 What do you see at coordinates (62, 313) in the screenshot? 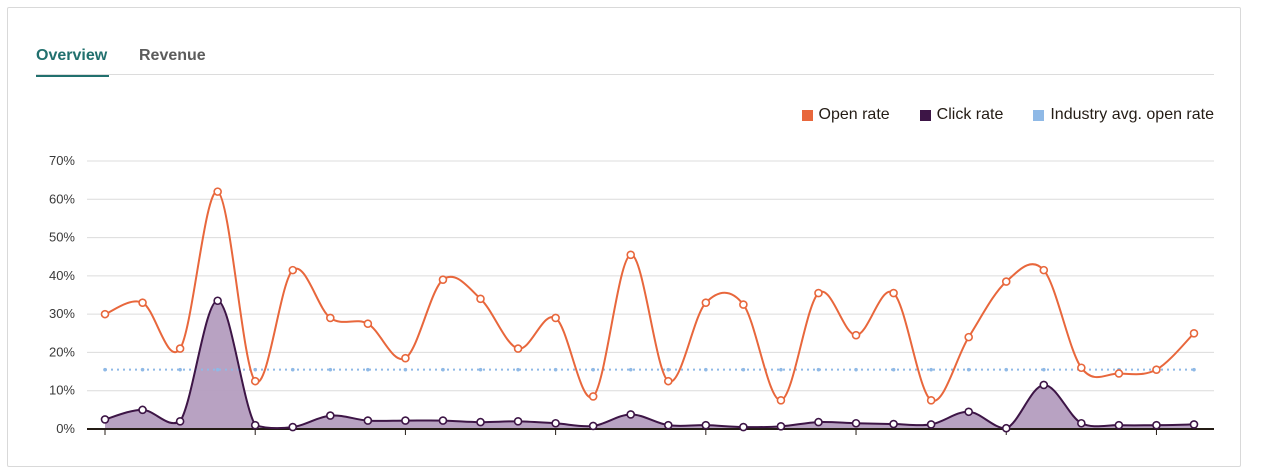
I see `y-tick-label: 30%` at bounding box center [62, 313].